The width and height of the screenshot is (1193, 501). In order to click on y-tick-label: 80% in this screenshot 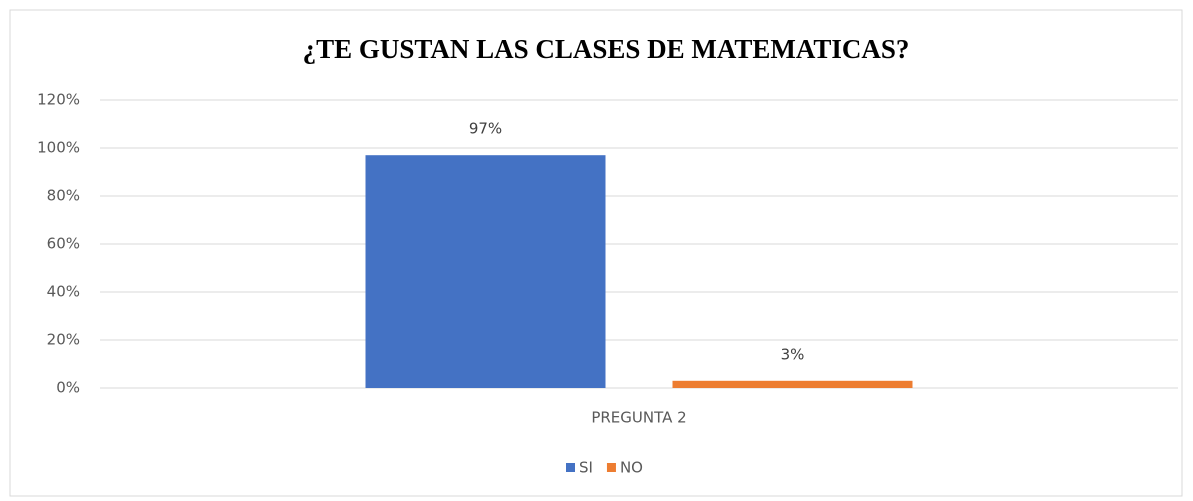, I will do `click(63, 196)`.